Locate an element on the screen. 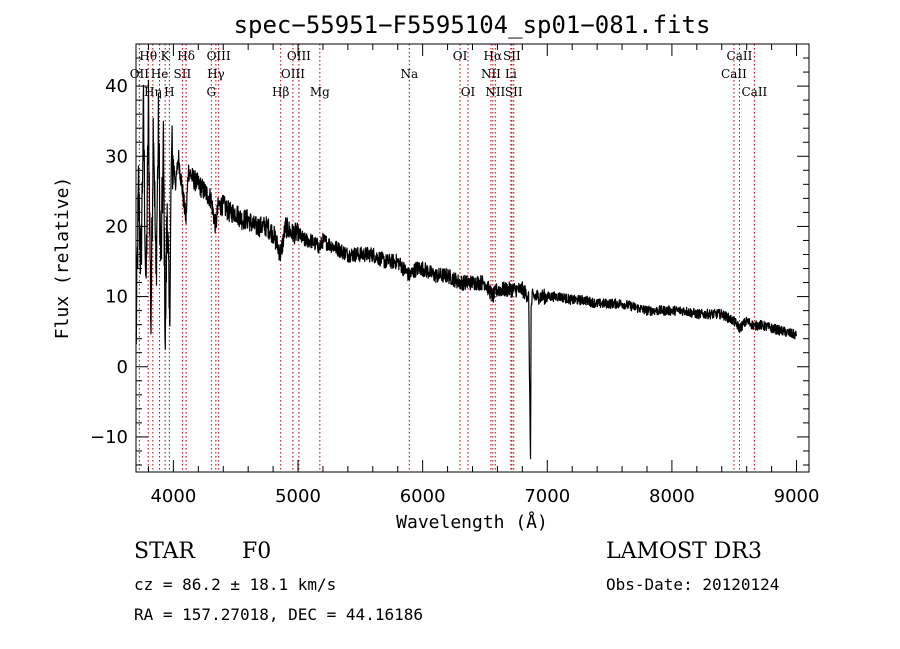  x-tick-label: 4000 is located at coordinates (173, 496).